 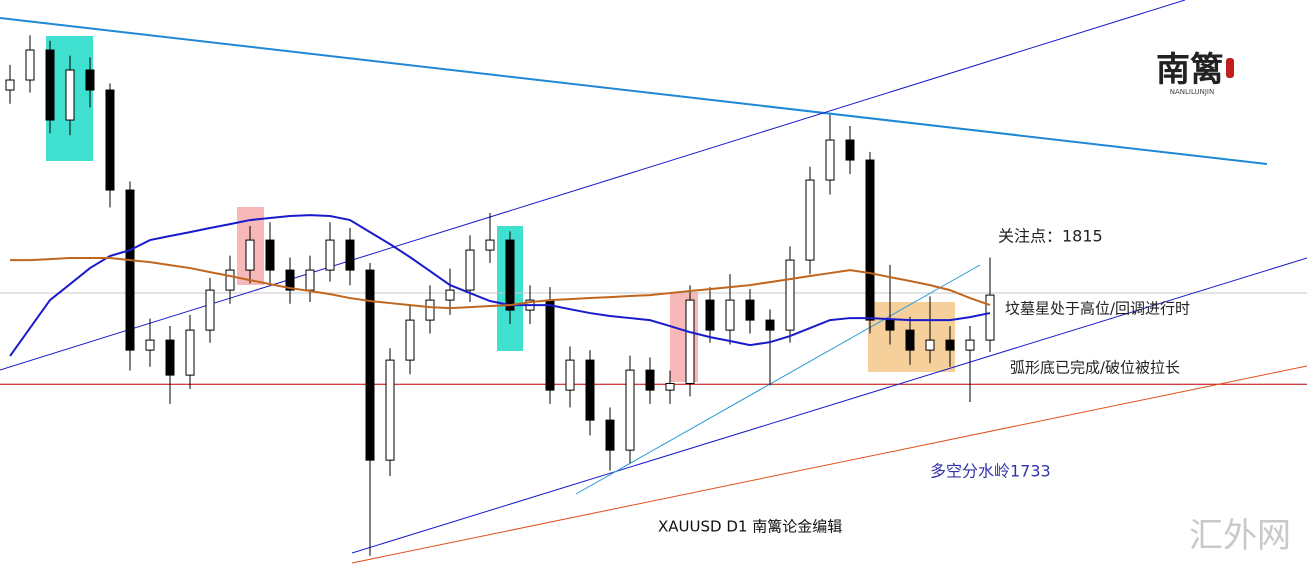 I want to click on logo-seal, so click(x=1230, y=68).